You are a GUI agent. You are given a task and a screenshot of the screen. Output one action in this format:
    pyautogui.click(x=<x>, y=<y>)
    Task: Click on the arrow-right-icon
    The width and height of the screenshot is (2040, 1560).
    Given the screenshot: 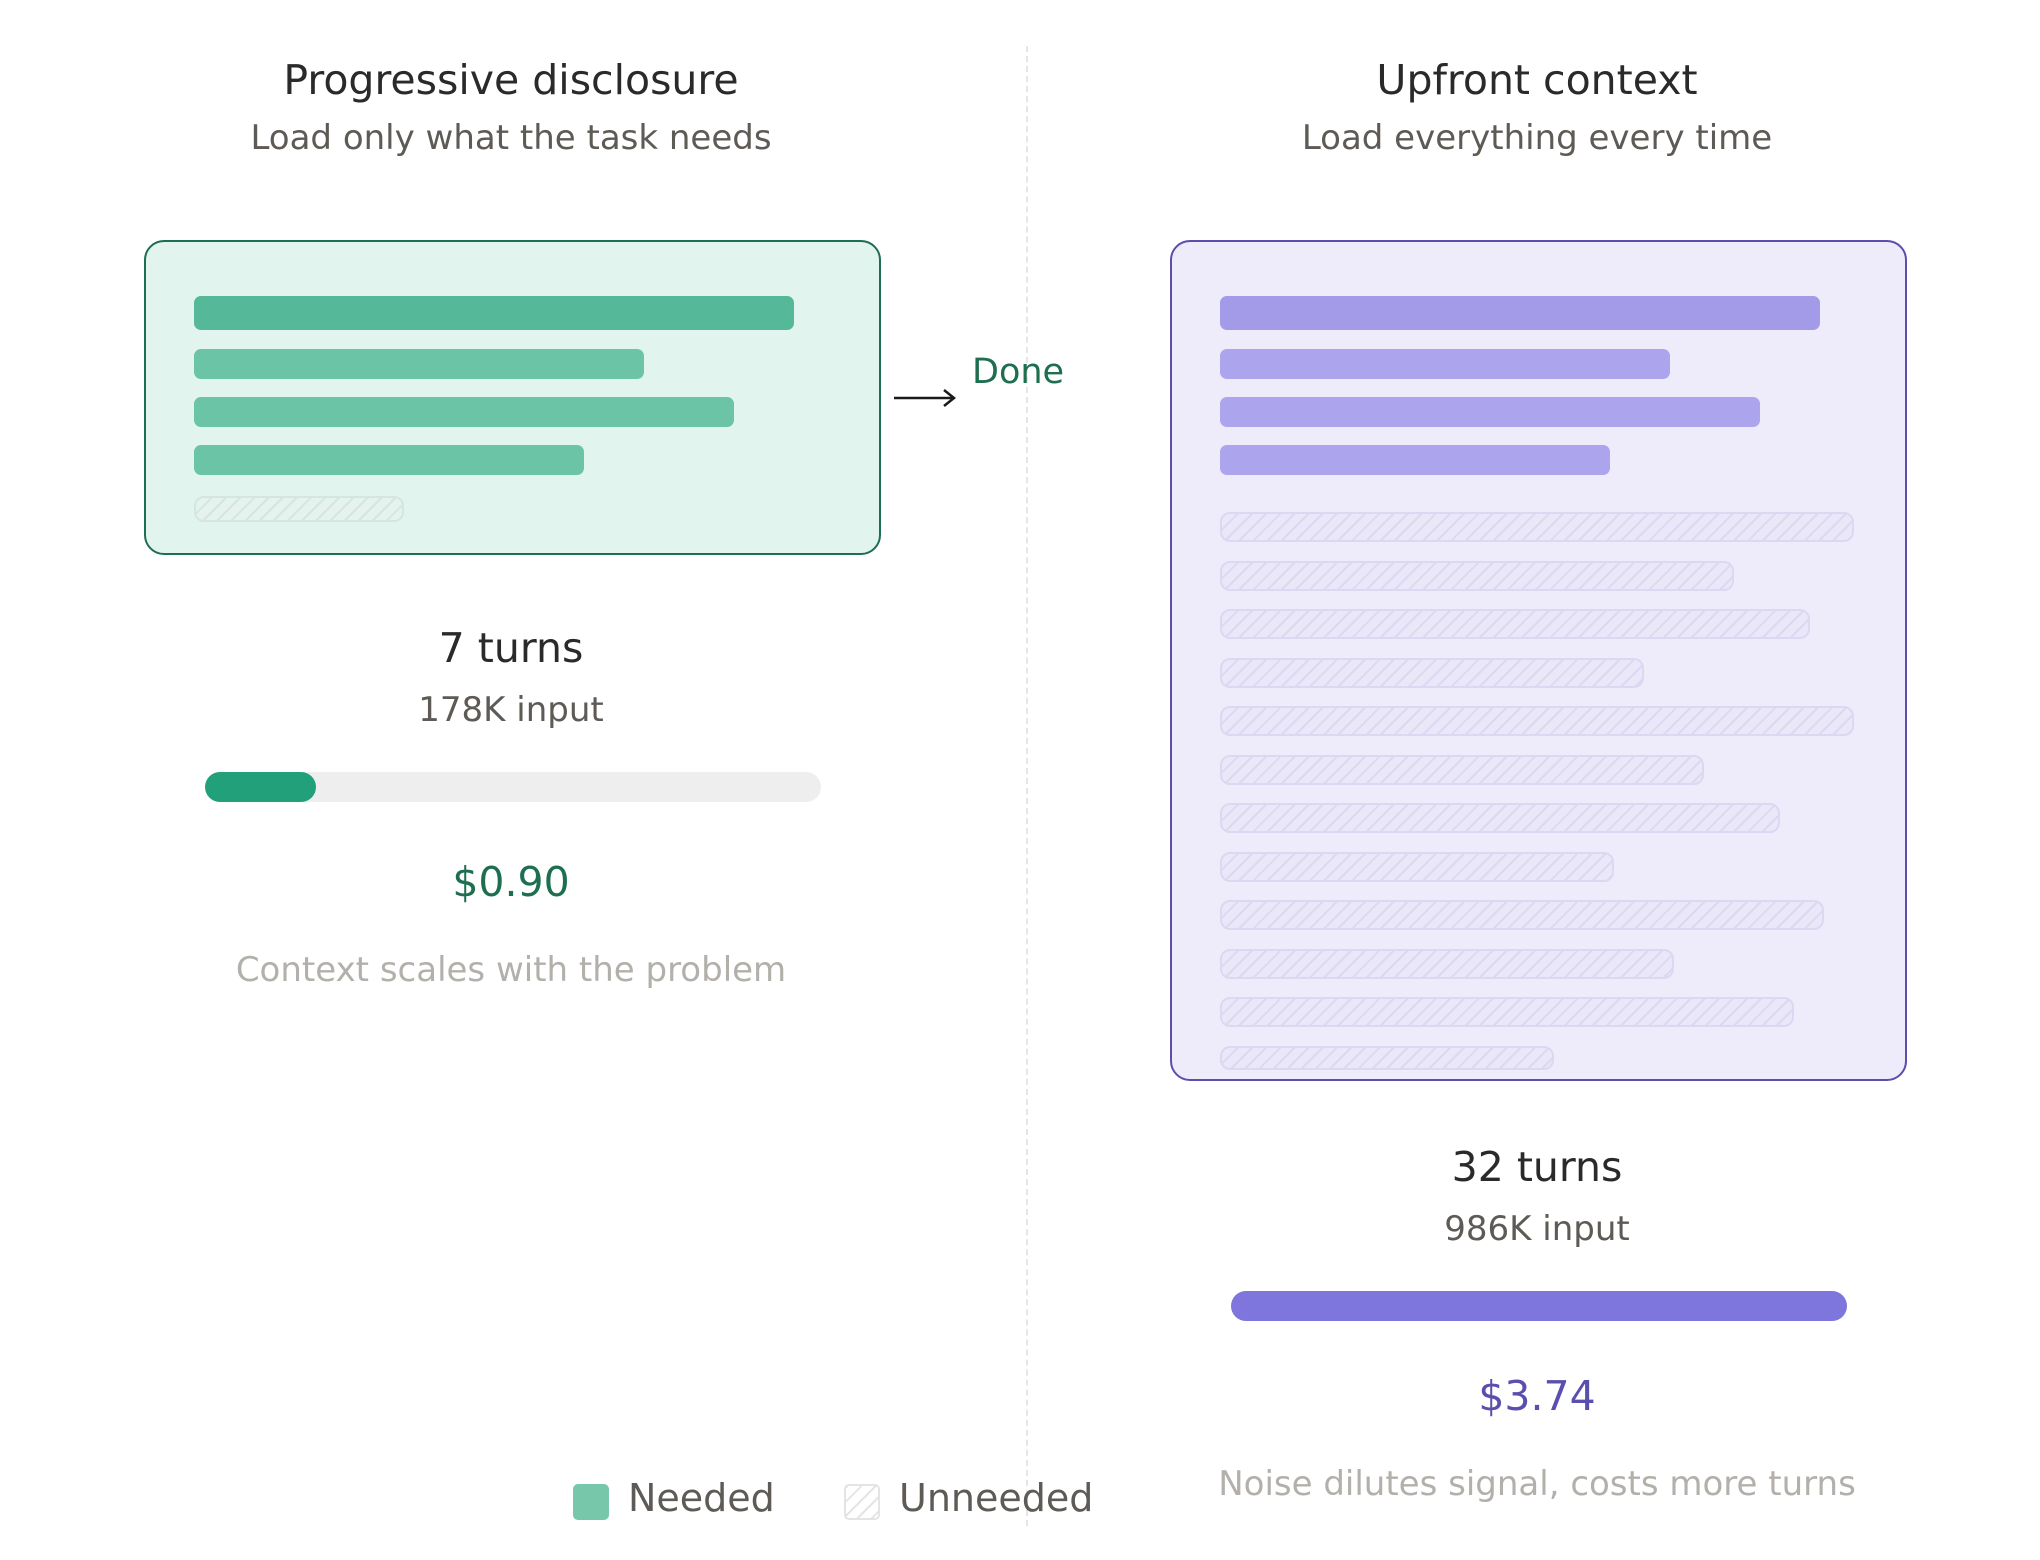 What is the action you would take?
    pyautogui.click(x=925, y=398)
    